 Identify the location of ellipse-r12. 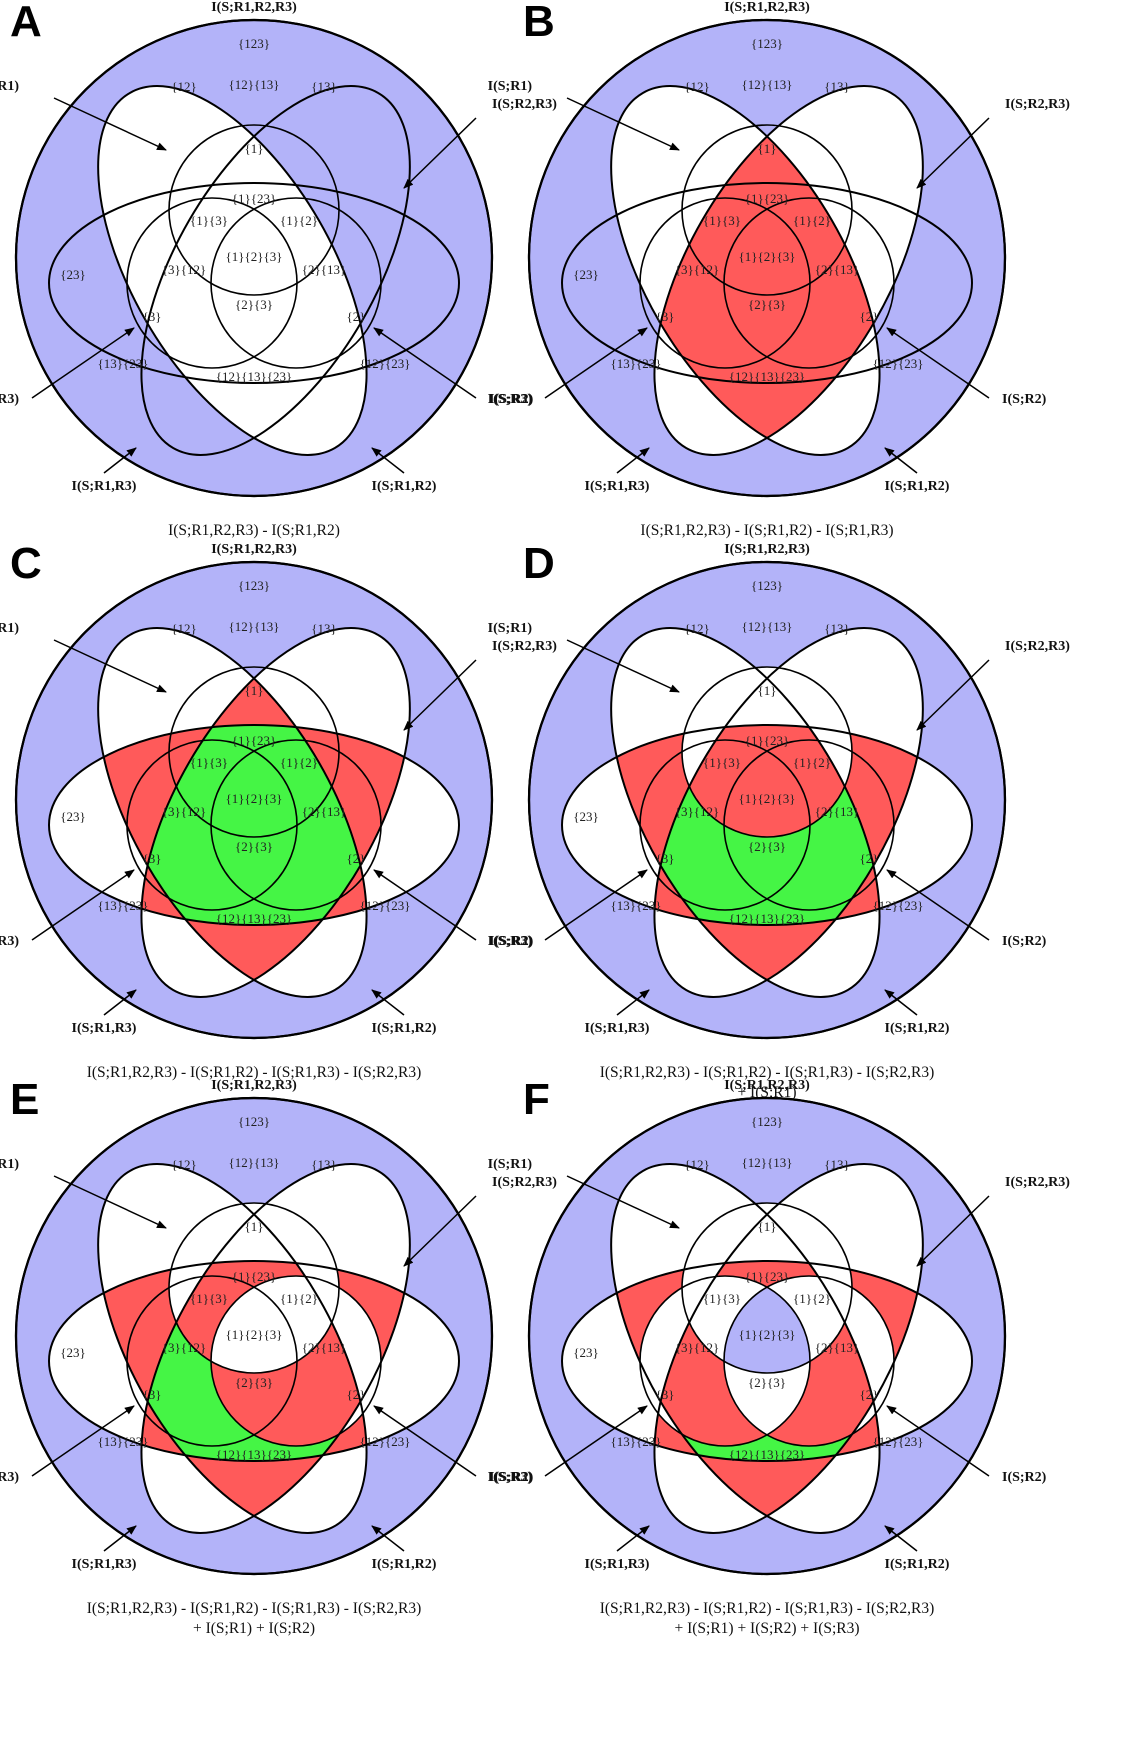
(745, 270).